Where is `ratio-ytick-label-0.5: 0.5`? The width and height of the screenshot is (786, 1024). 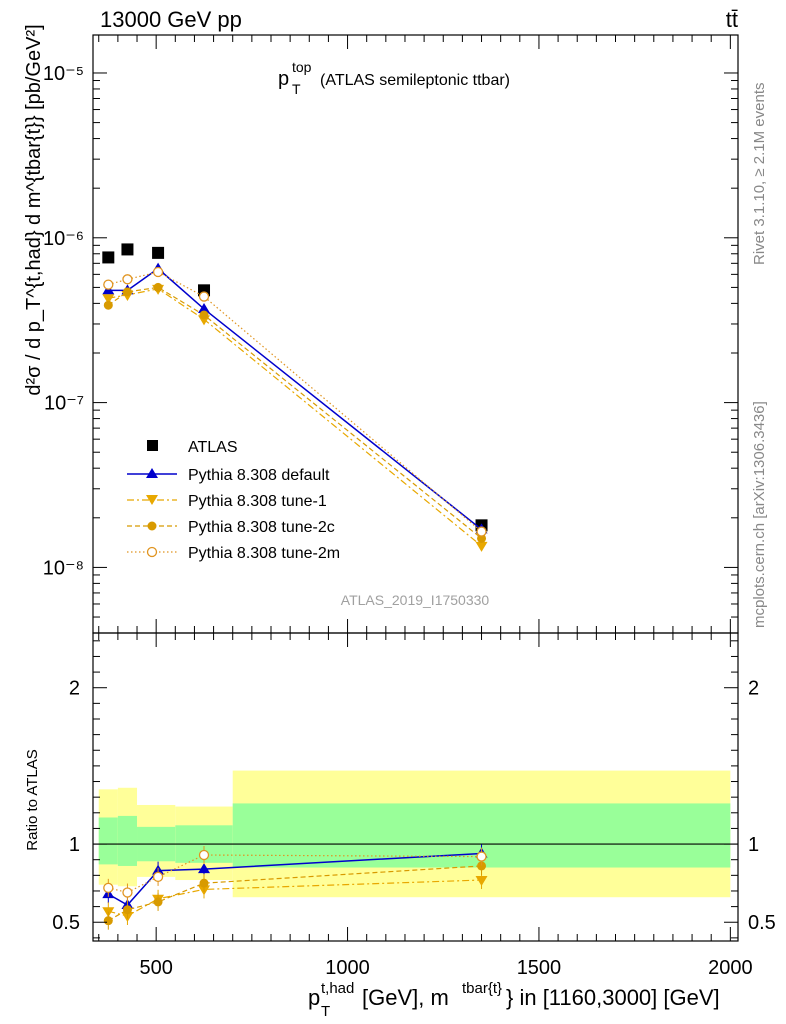 ratio-ytick-label-0.5: 0.5 is located at coordinates (66, 923).